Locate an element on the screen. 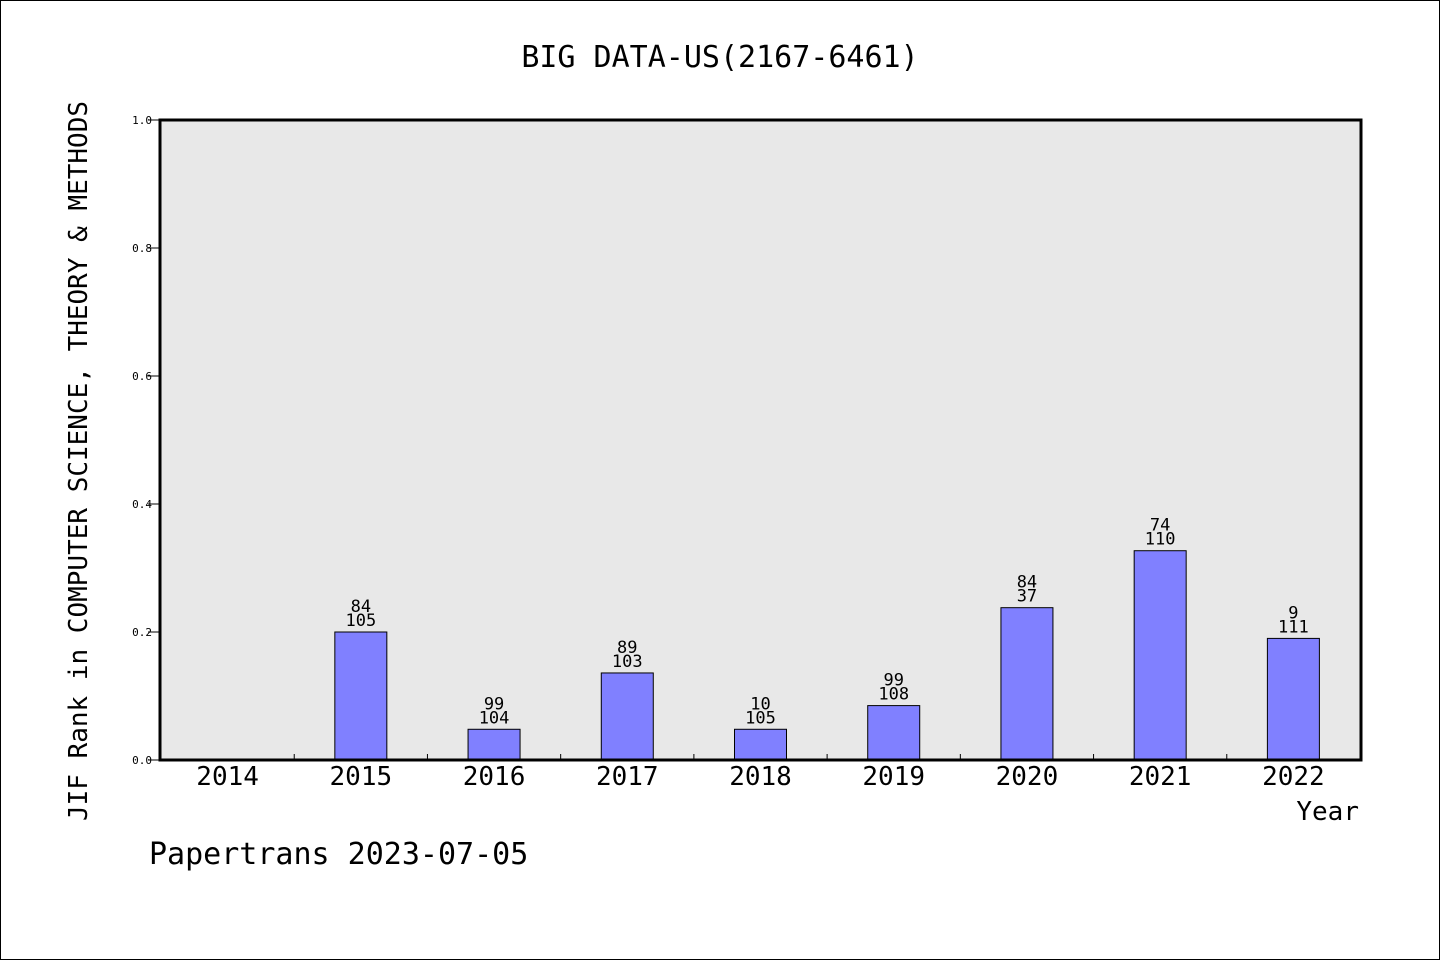 The width and height of the screenshot is (1440, 964). x-tick-label-2017: 2017 is located at coordinates (627, 777).